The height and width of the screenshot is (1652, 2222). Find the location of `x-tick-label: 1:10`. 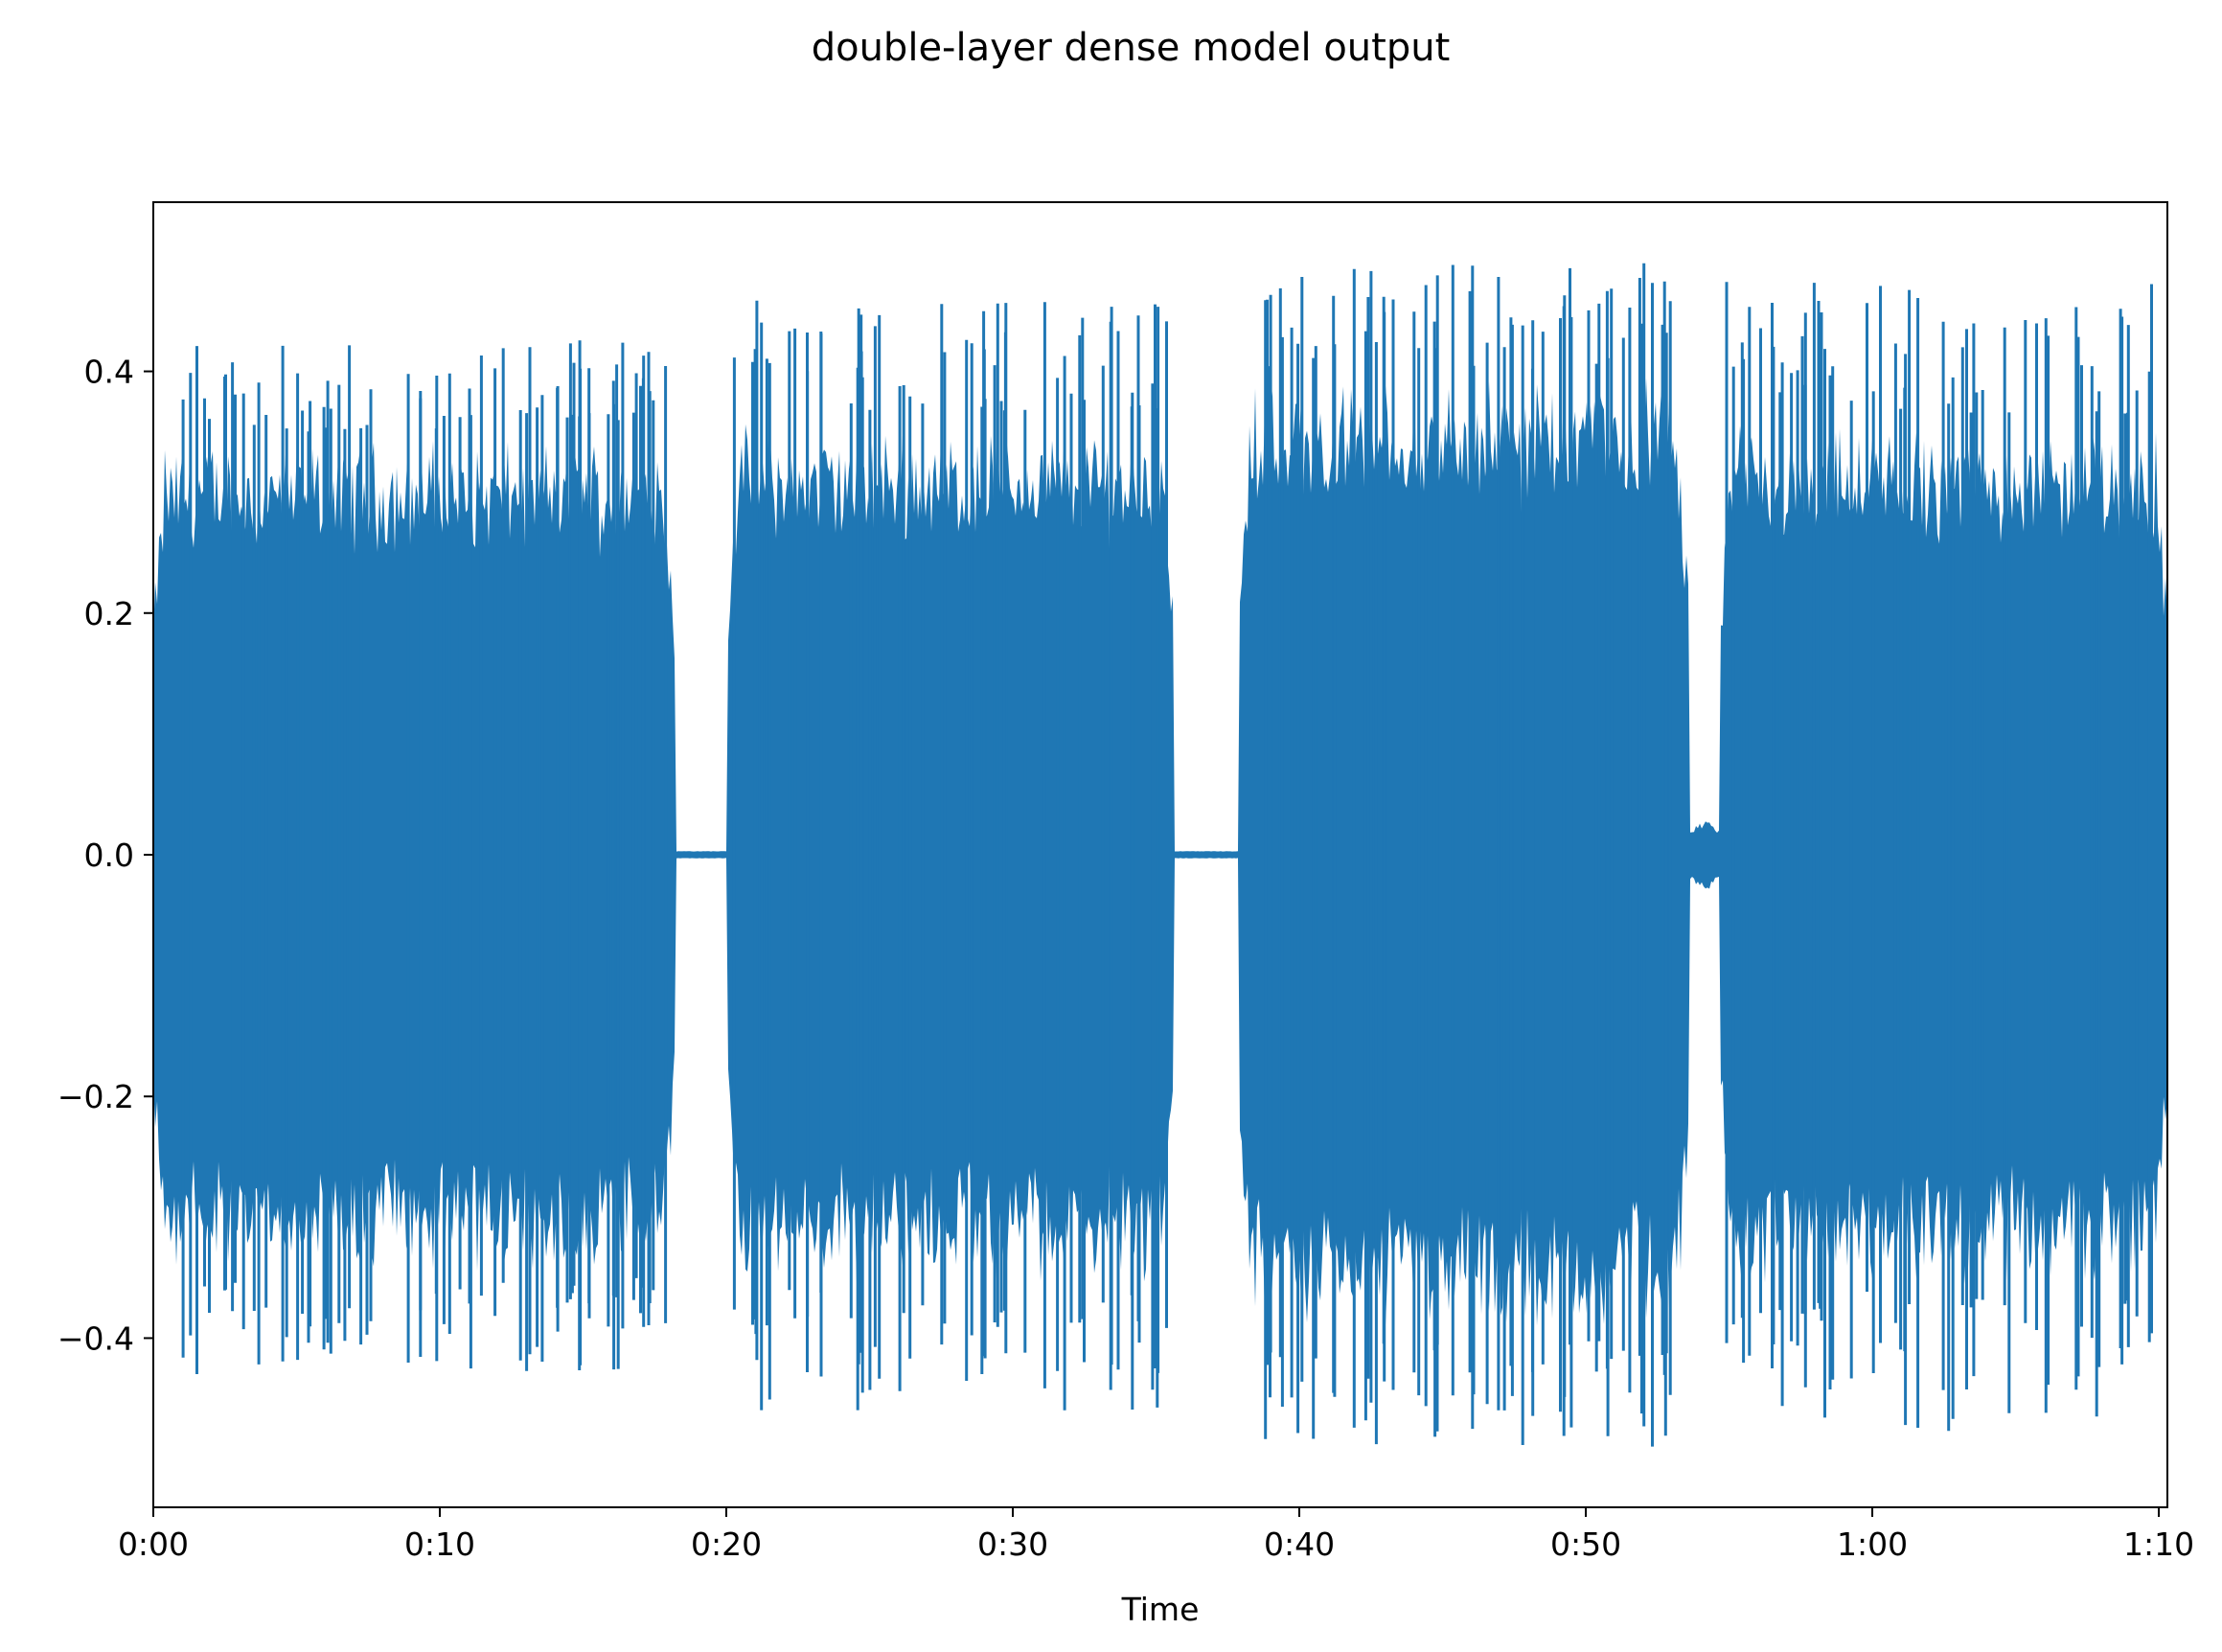

x-tick-label: 1:10 is located at coordinates (2158, 1544).